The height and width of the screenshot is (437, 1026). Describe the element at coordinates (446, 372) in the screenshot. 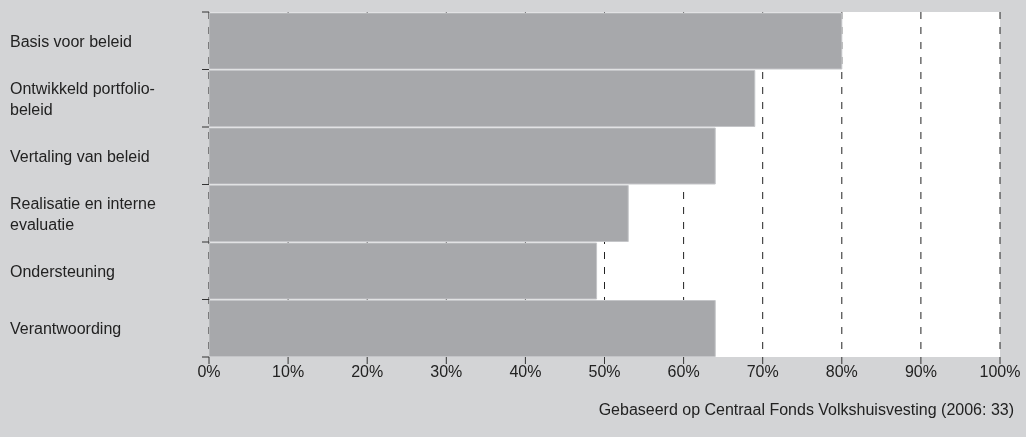

I see `x-tick-label: 30%` at that location.